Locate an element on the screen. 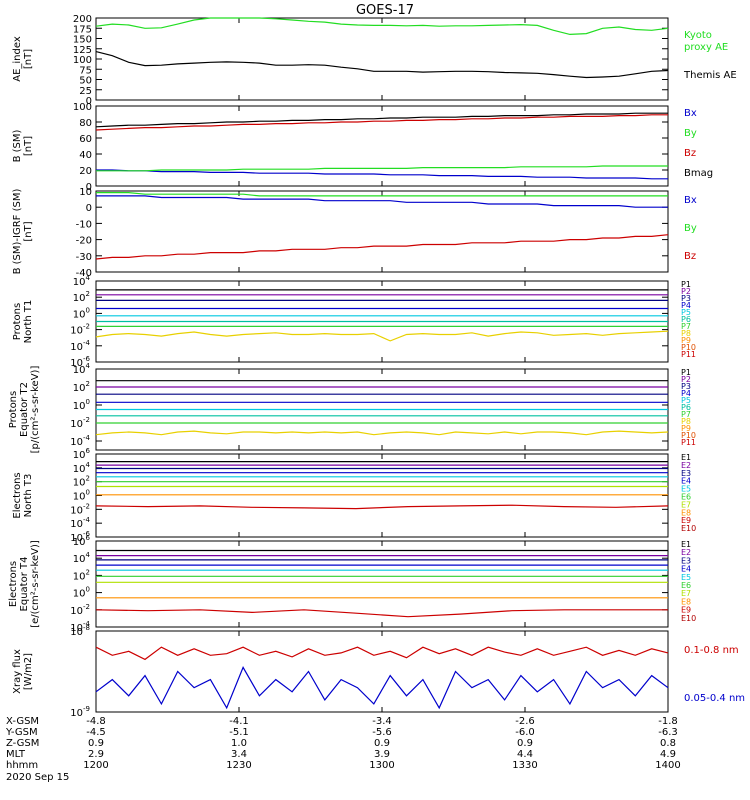 This screenshot has width=750, height=800. ephemeris-value: -1.8 is located at coordinates (668, 721).